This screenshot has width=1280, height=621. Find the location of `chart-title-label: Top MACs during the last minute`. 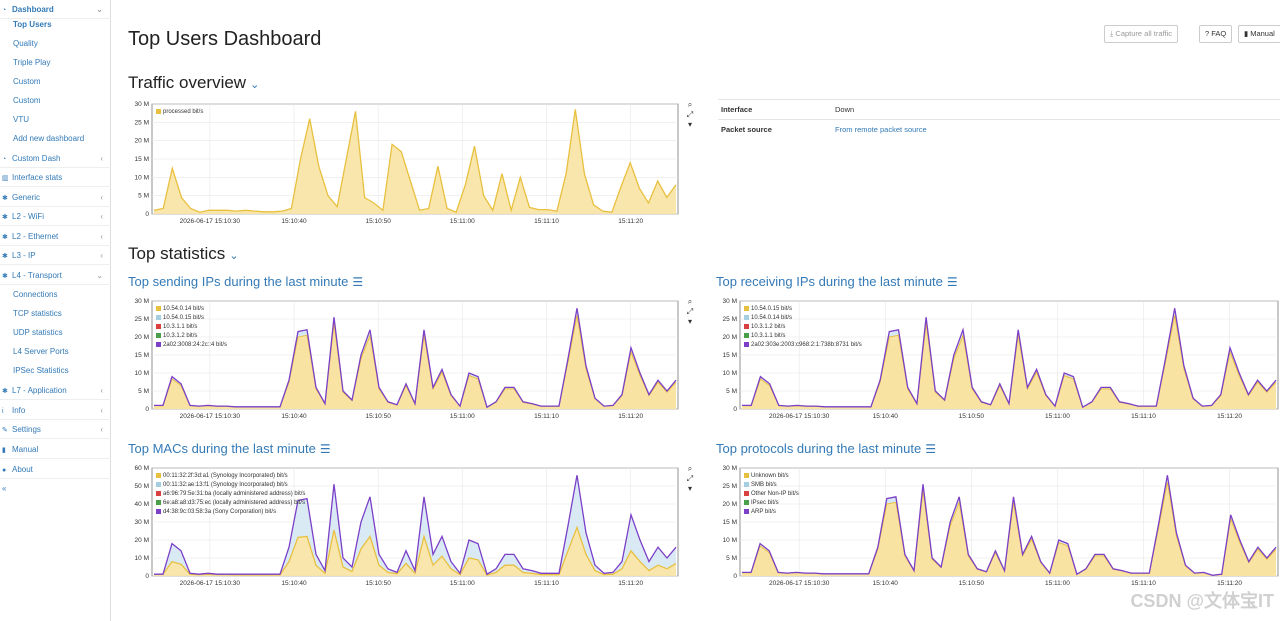

chart-title-label: Top MACs during the last minute is located at coordinates (222, 448).